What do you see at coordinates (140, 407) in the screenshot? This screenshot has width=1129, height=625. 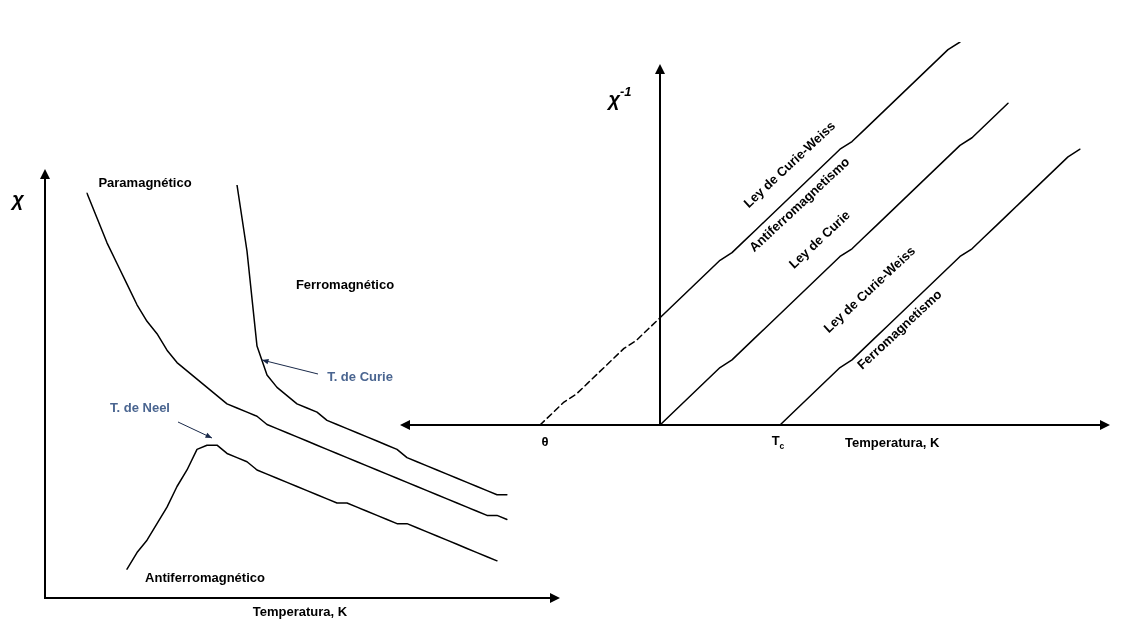 I see `annotation: T. de Neel` at bounding box center [140, 407].